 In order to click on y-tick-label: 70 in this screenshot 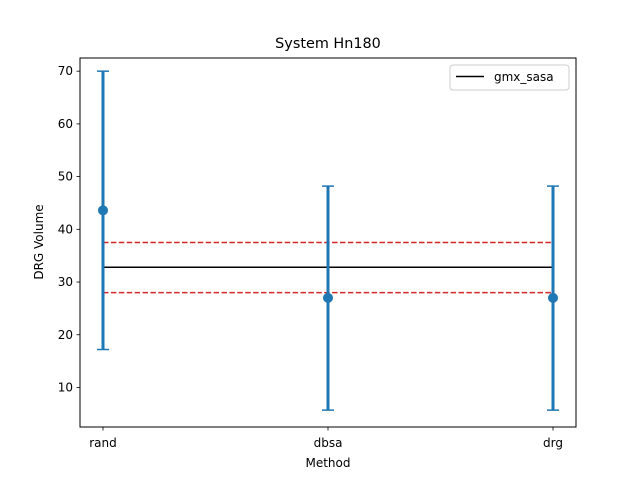, I will do `click(65, 71)`.